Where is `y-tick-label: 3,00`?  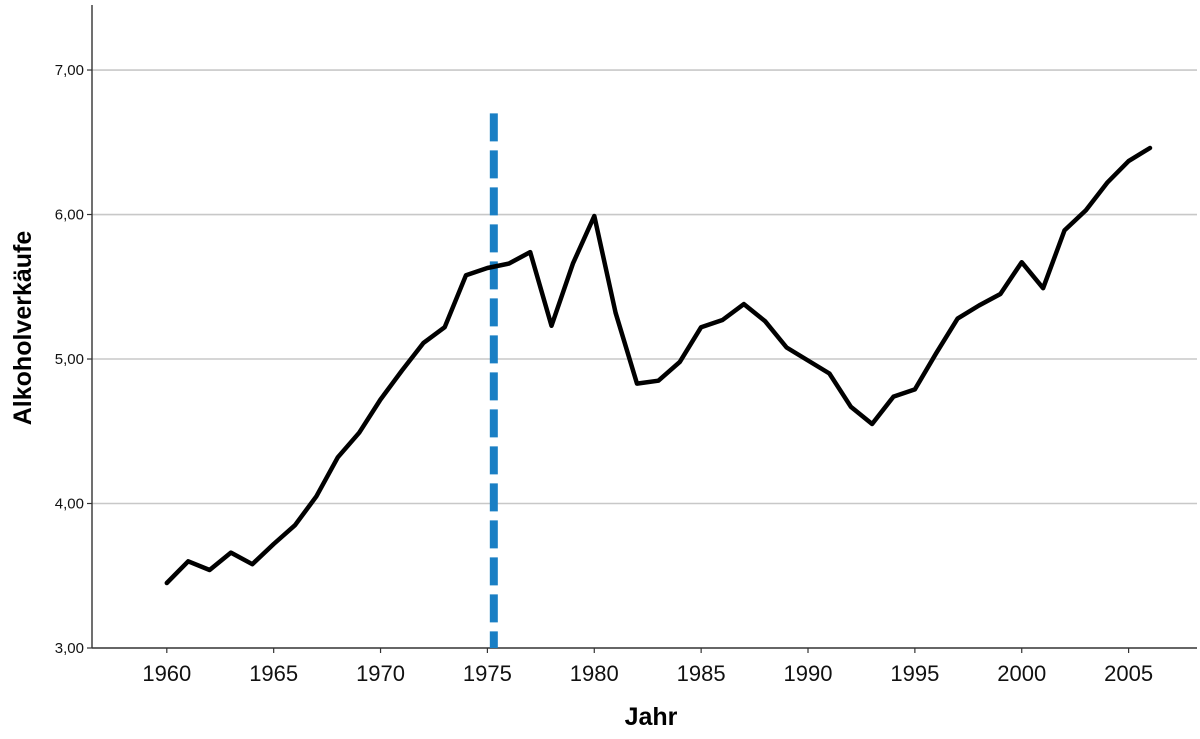
y-tick-label: 3,00 is located at coordinates (69, 648).